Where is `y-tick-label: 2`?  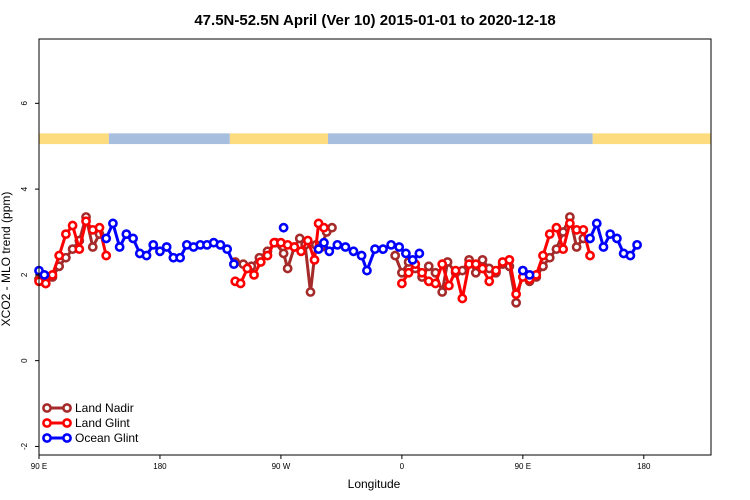
y-tick-label: 2 is located at coordinates (24, 274).